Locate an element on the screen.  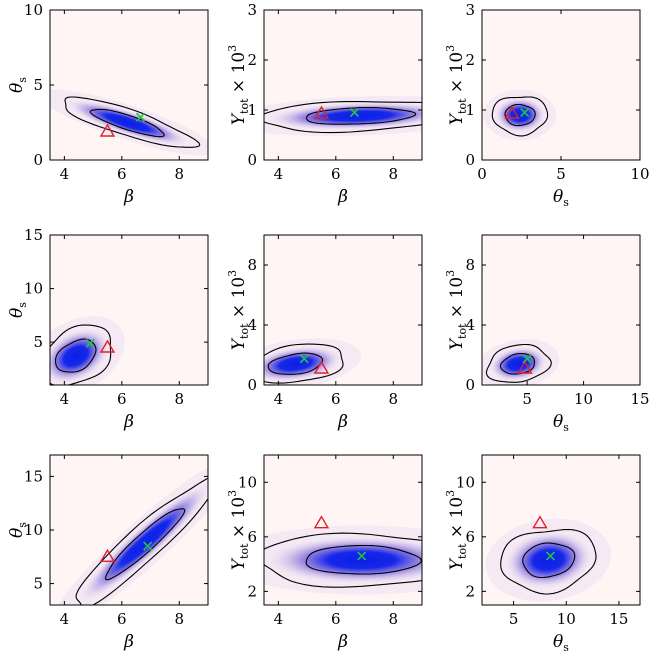
x-tick-label: 0 is located at coordinates (482, 174).